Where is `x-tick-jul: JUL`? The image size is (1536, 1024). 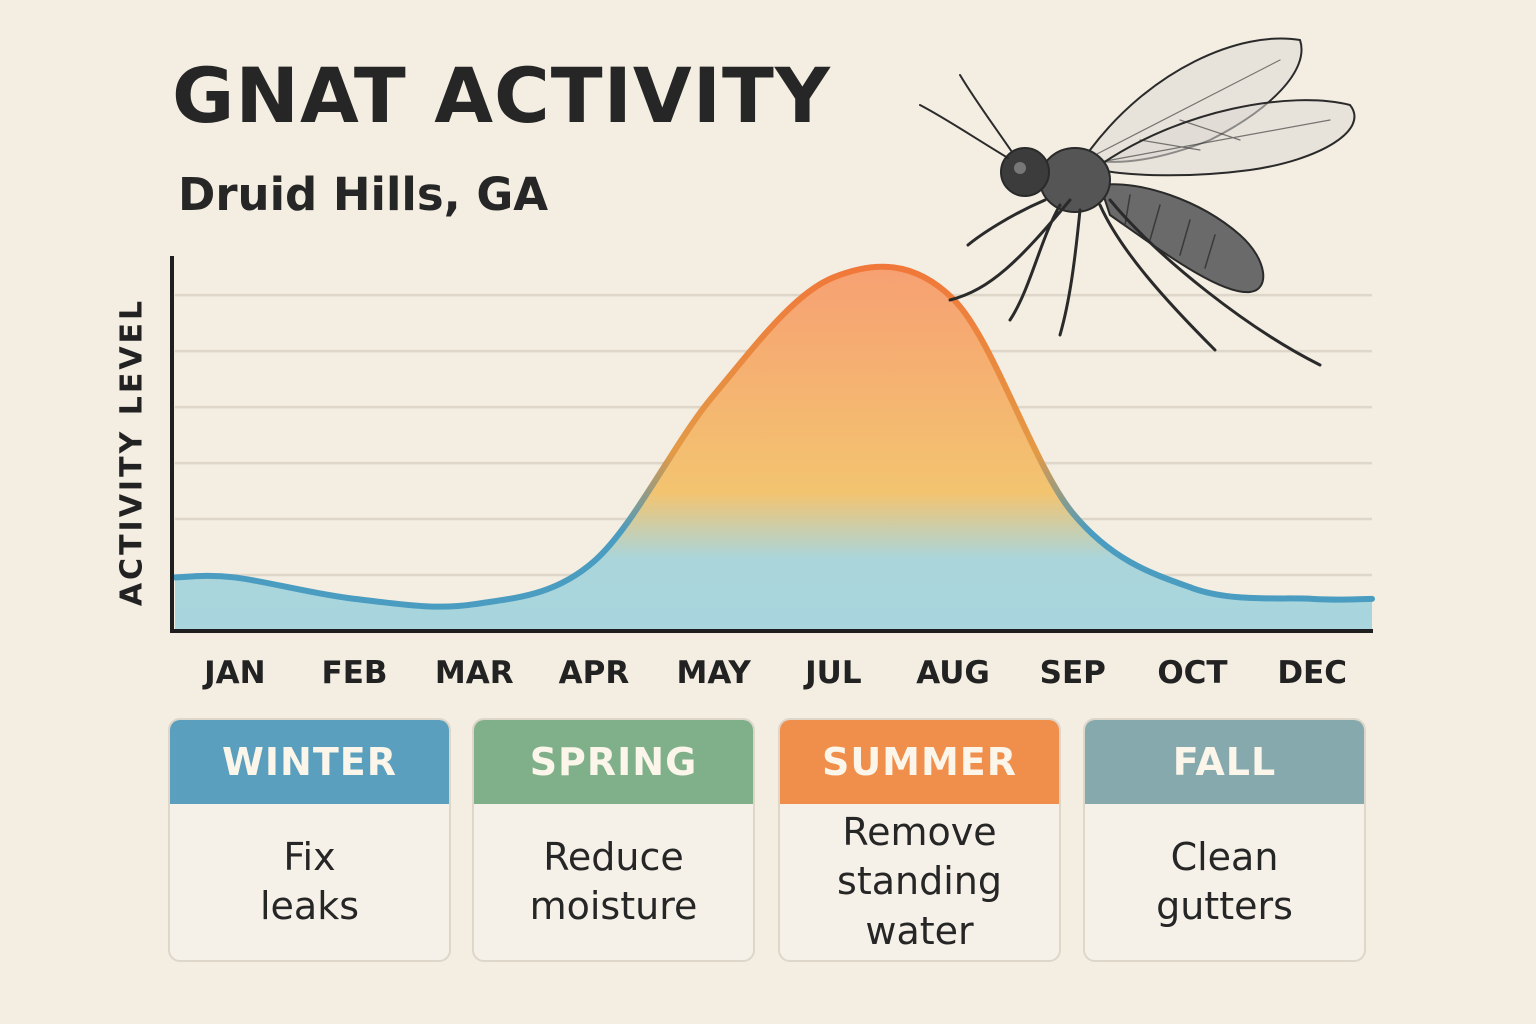
x-tick-jul: JUL is located at coordinates (832, 673).